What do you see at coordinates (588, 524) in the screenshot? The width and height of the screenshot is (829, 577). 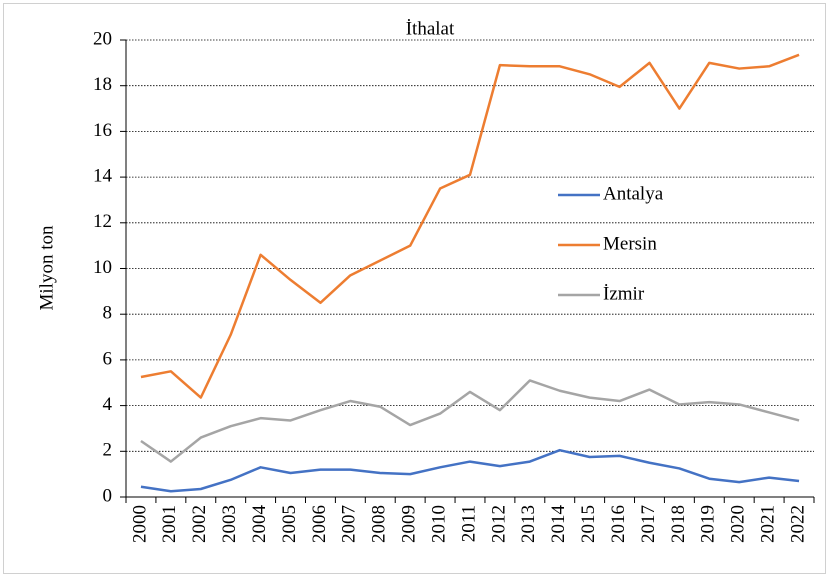 I see `x-tick-label: 2015` at bounding box center [588, 524].